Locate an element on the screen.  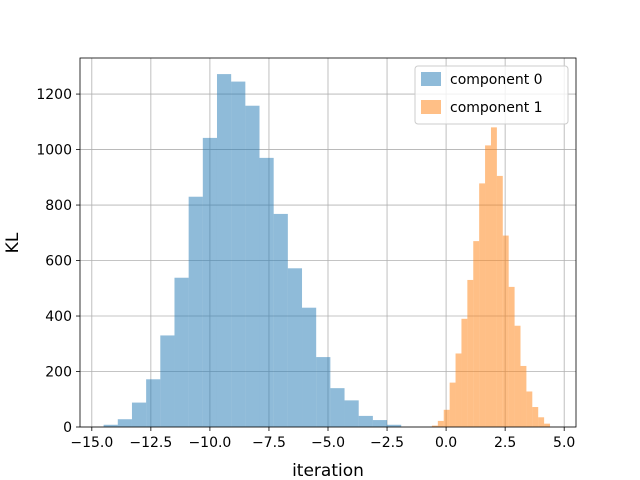
legend-label-component-0: component 0 is located at coordinates (496, 80).